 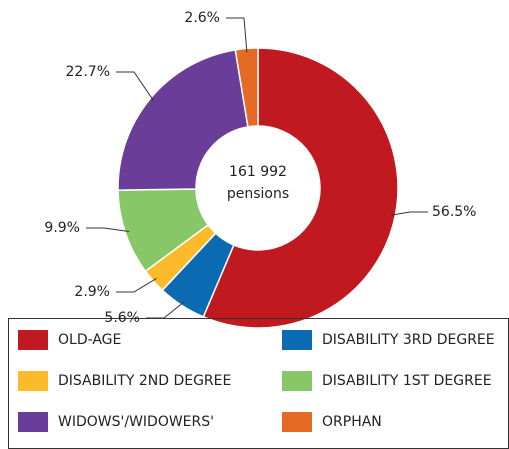 I want to click on legend-label: DISABILITY 3RD DEGREE, so click(x=408, y=340).